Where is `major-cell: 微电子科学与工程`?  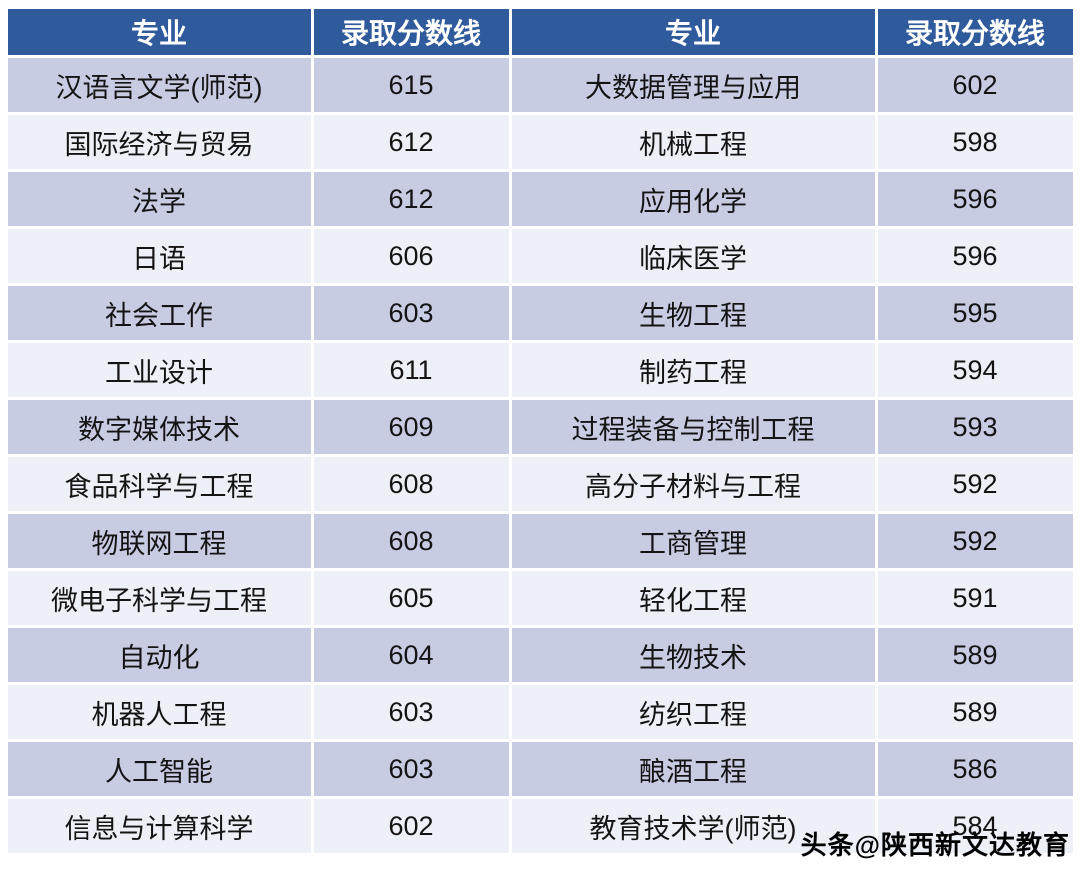
major-cell: 微电子科学与工程 is located at coordinates (159, 598).